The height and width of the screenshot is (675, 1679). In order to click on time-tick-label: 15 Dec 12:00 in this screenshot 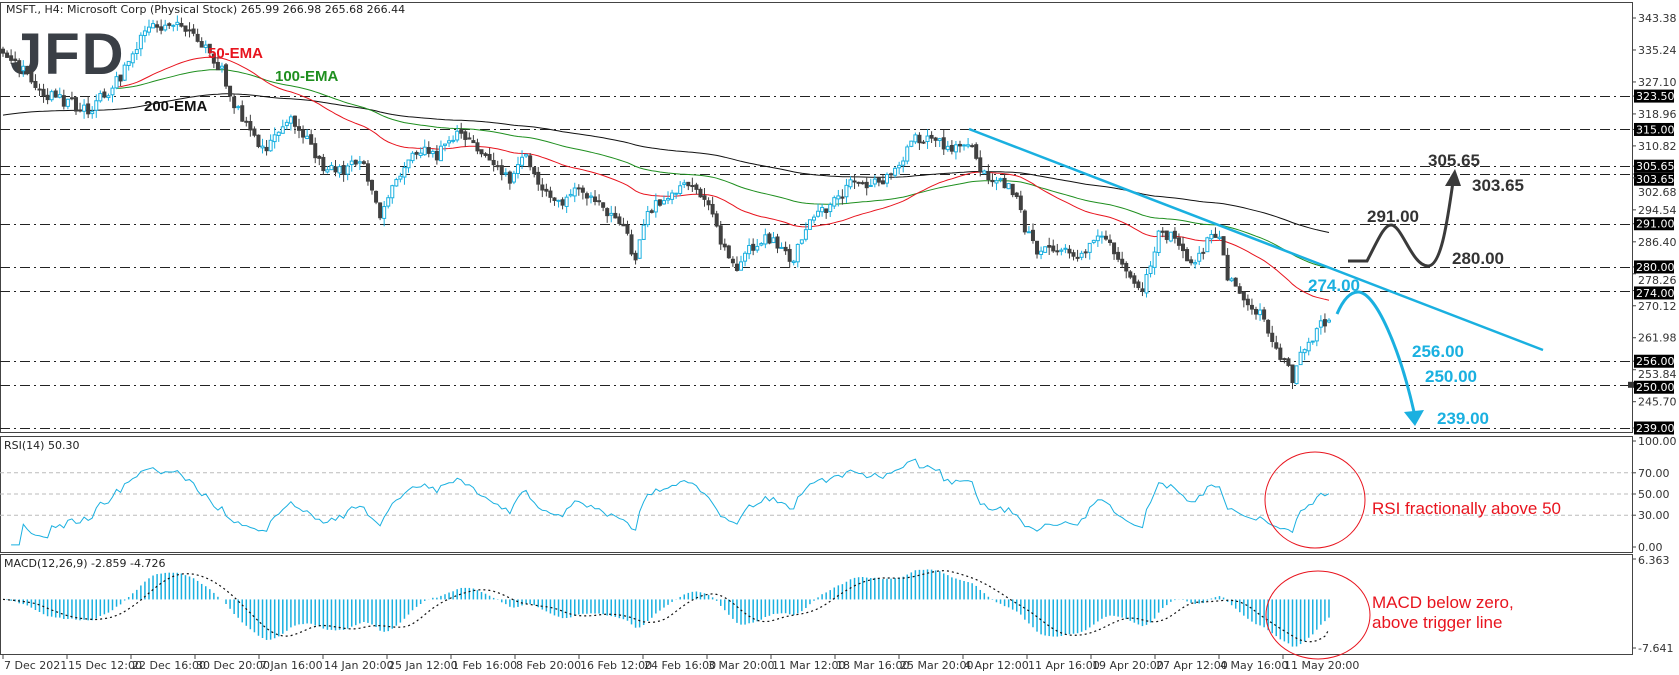, I will do `click(105, 665)`.